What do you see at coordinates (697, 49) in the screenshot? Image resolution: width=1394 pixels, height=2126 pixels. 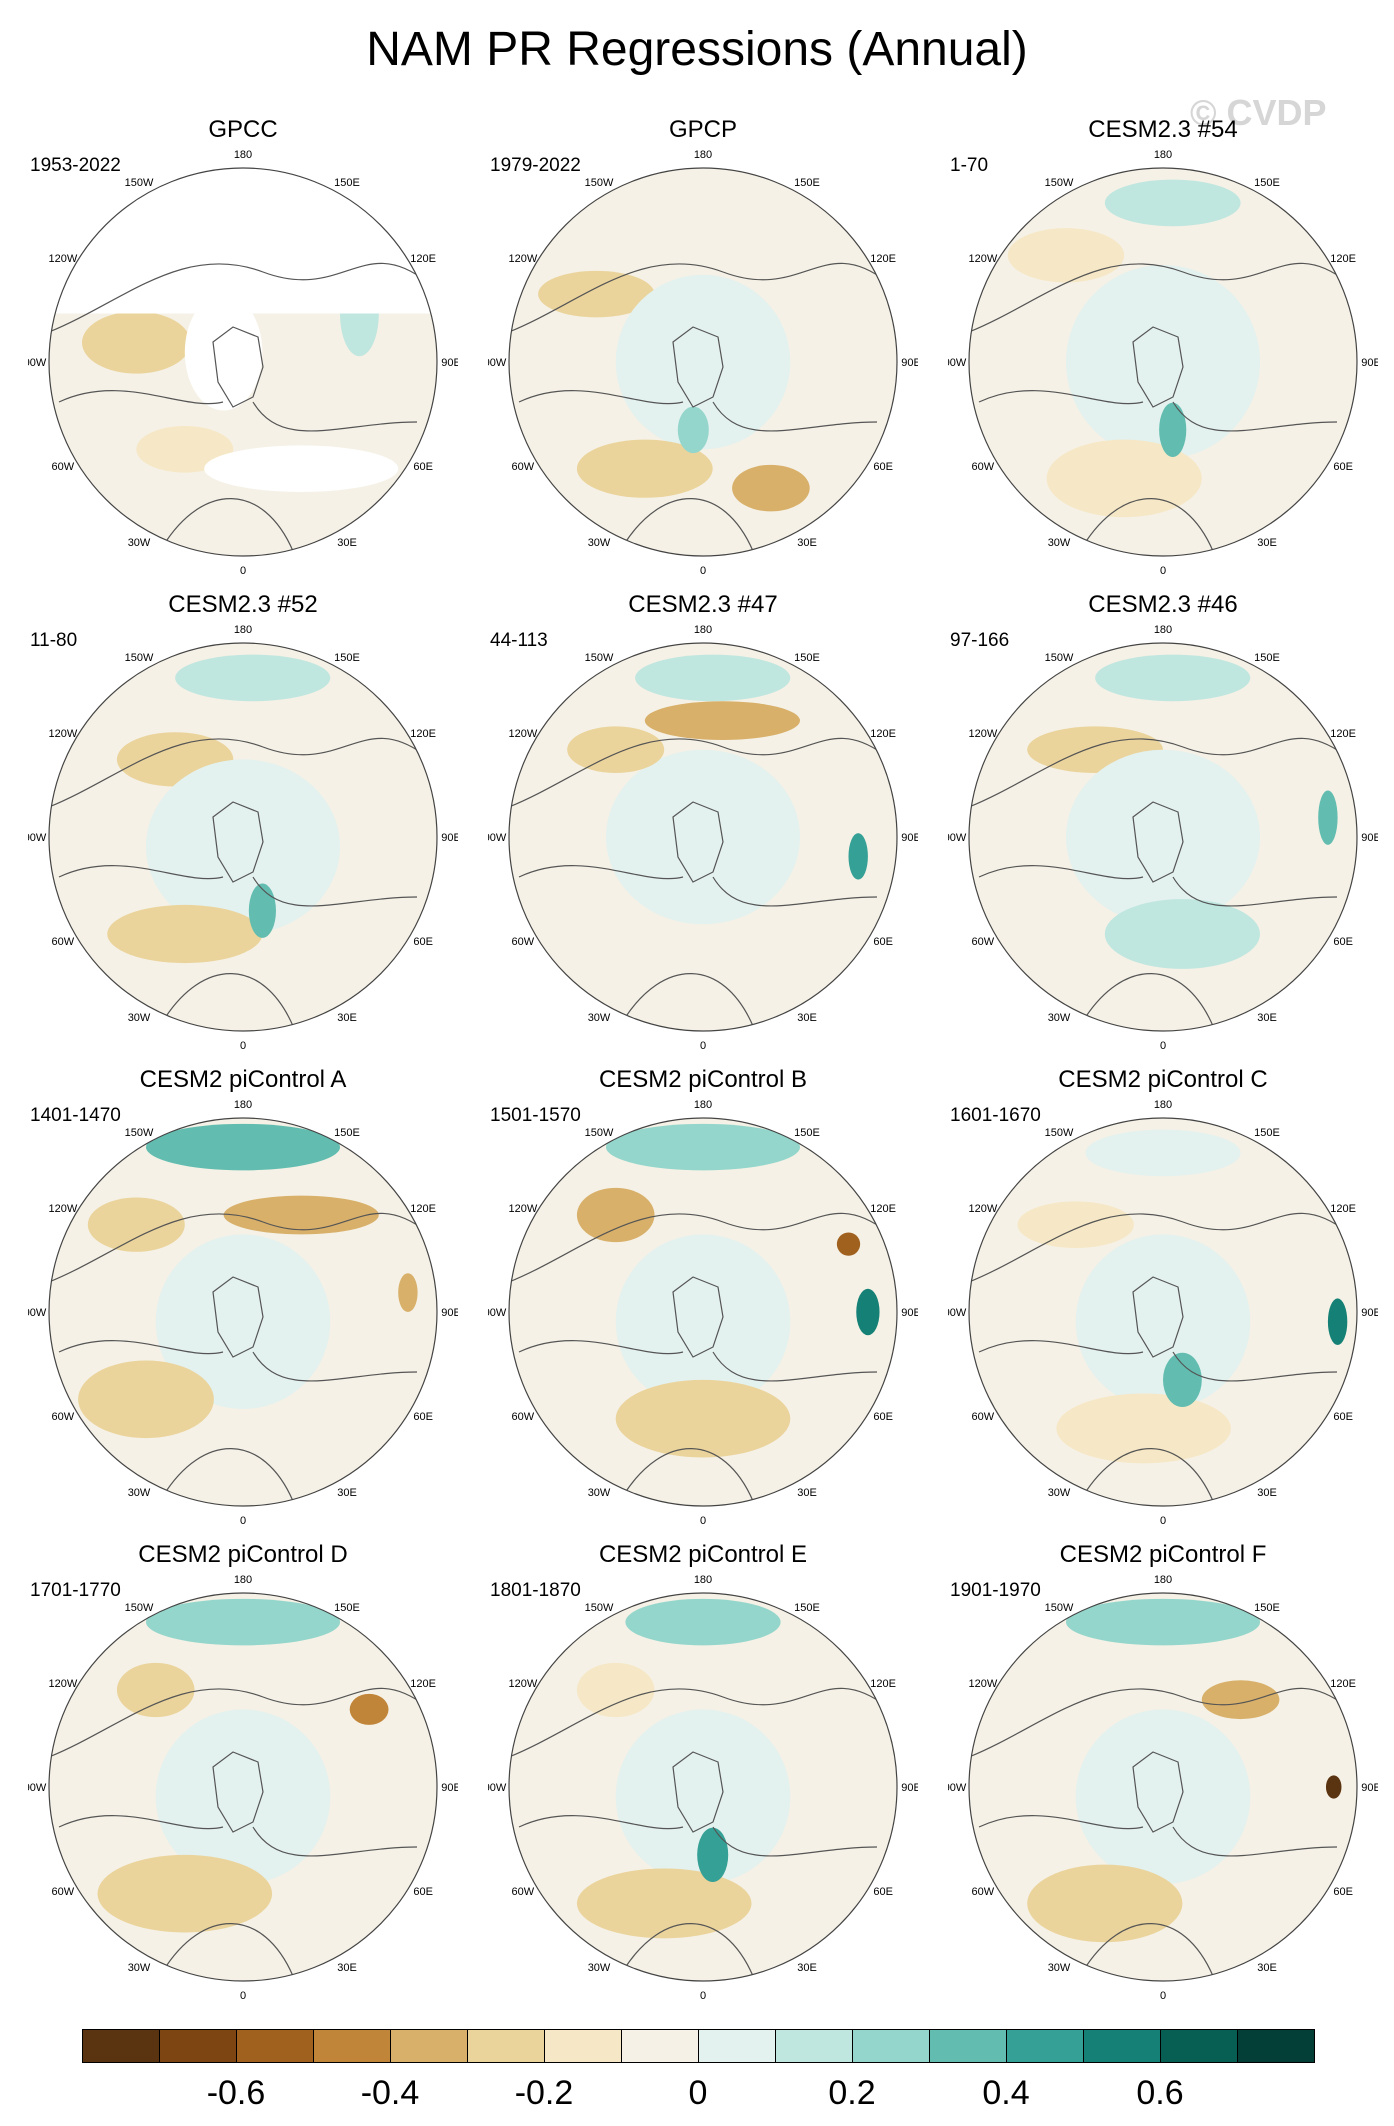 I see `figure-title: NAM PR Regressions (Annual)` at bounding box center [697, 49].